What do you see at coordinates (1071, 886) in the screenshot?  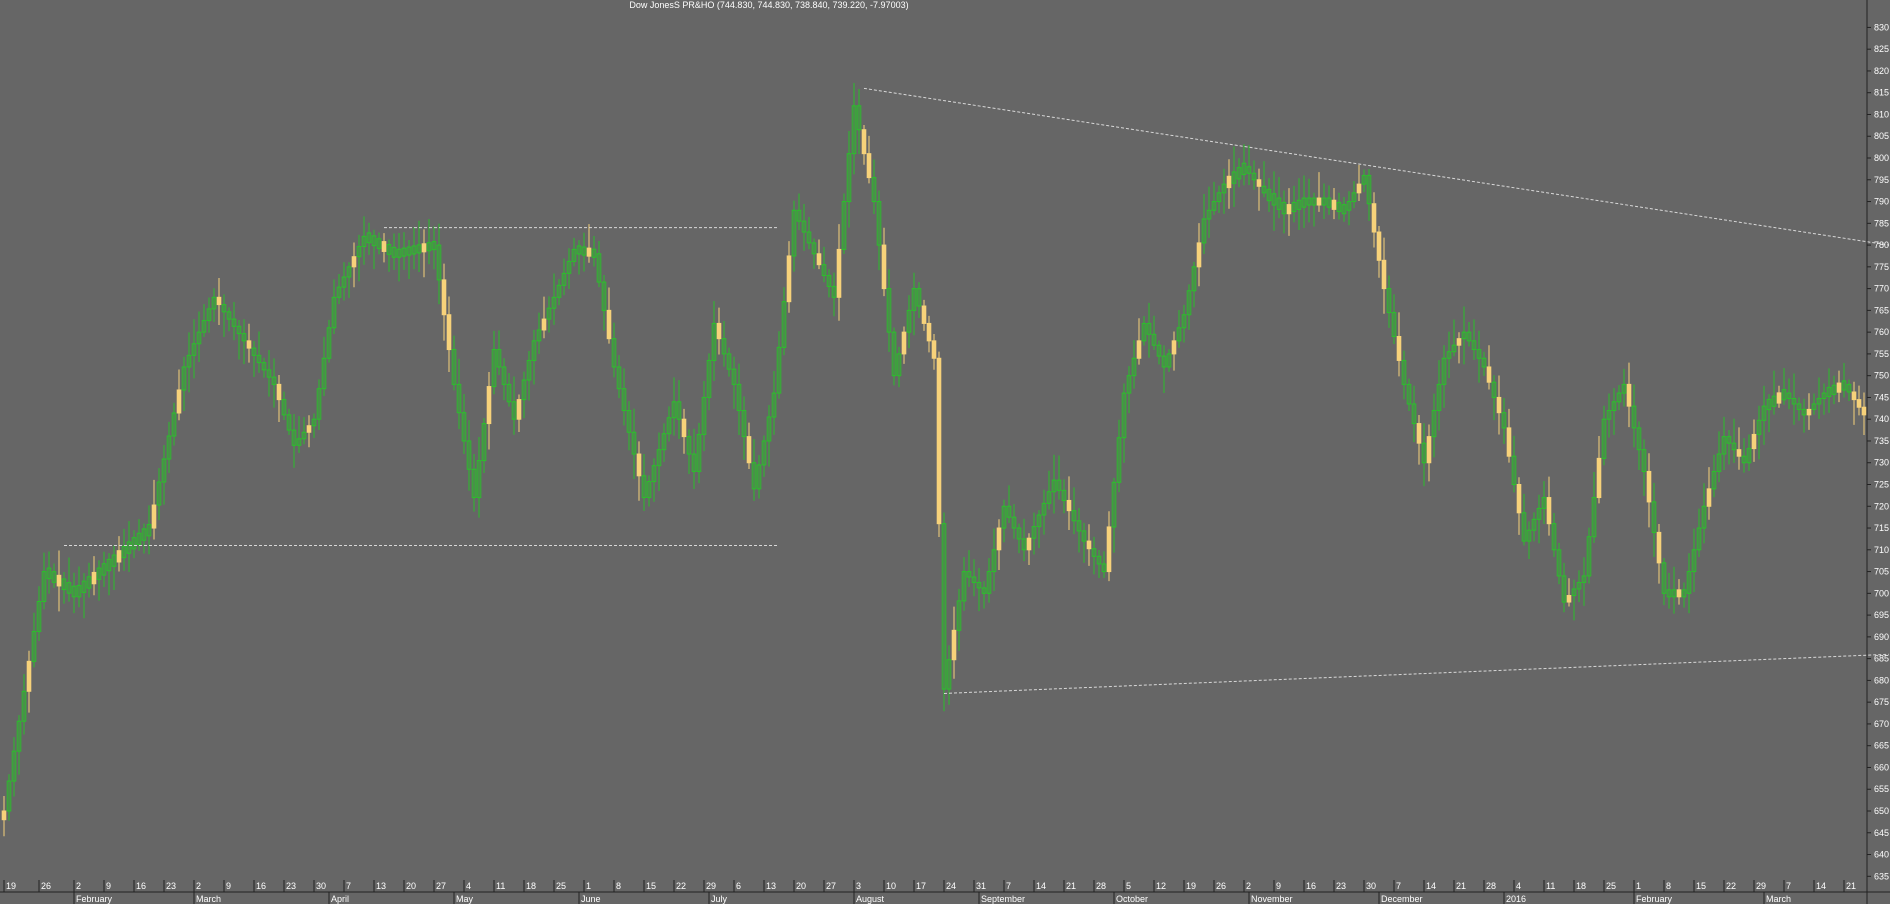 I see `x-day-label: 21` at bounding box center [1071, 886].